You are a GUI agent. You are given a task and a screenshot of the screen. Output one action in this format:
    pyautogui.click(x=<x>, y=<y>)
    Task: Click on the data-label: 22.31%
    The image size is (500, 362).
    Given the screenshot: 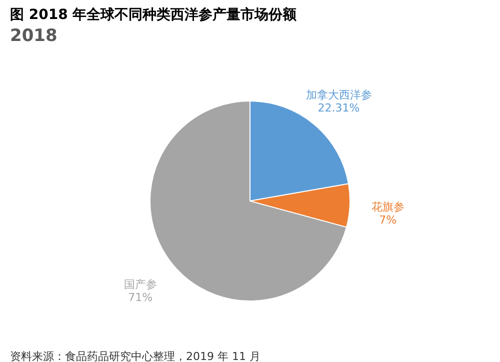 What is the action you would take?
    pyautogui.click(x=339, y=107)
    